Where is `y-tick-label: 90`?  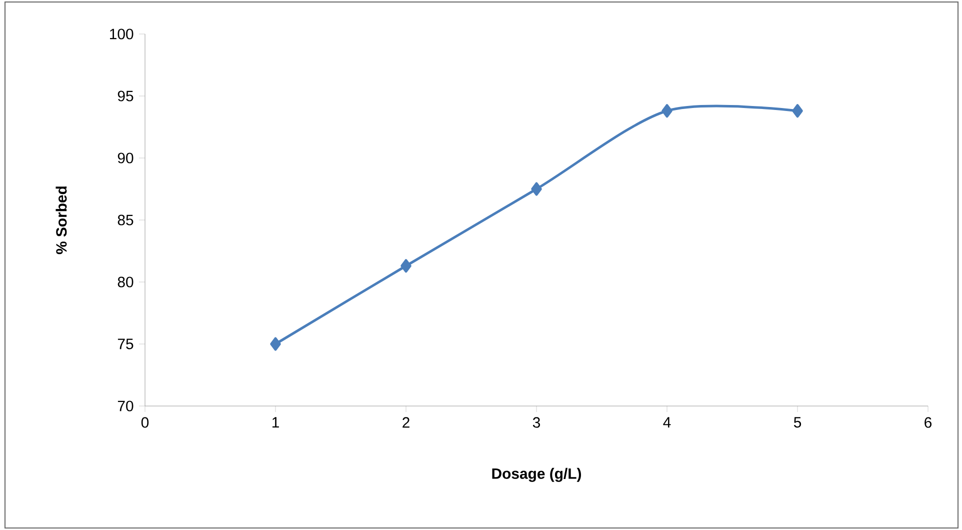 y-tick-label: 90 is located at coordinates (126, 158).